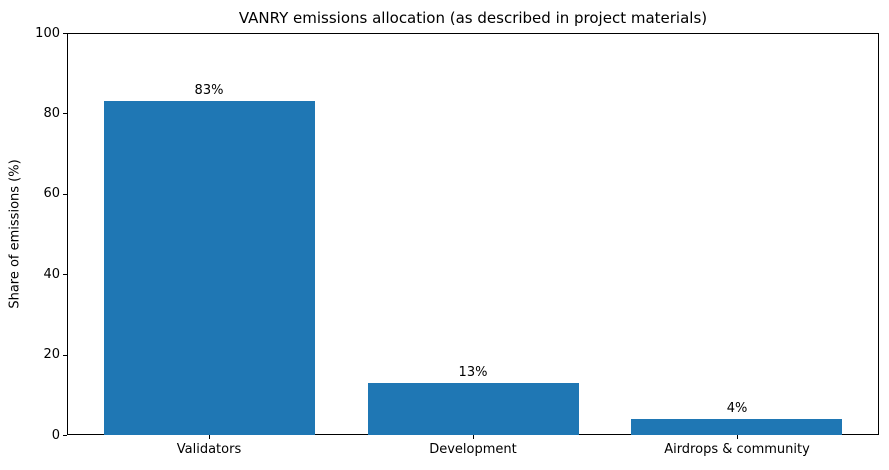  I want to click on bar-airdrops-community, so click(736, 427).